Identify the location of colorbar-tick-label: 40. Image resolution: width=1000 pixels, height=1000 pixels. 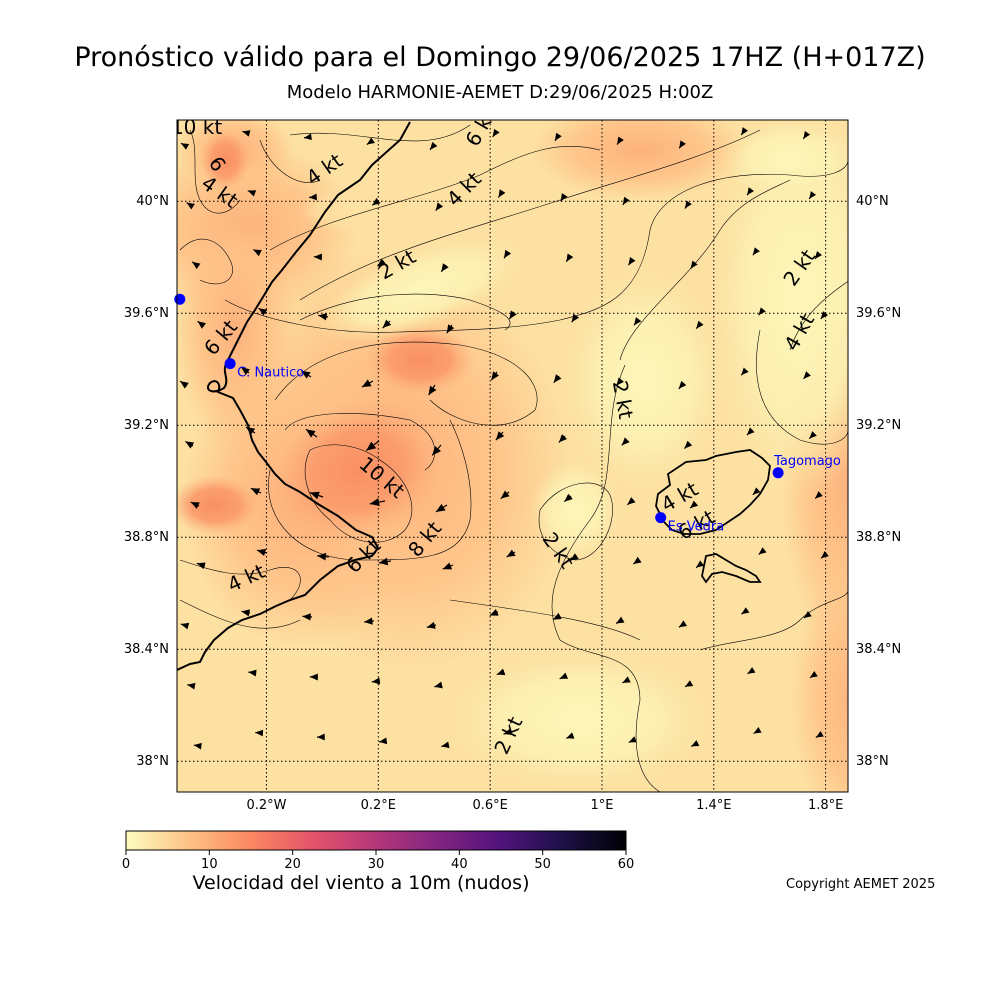
(459, 864).